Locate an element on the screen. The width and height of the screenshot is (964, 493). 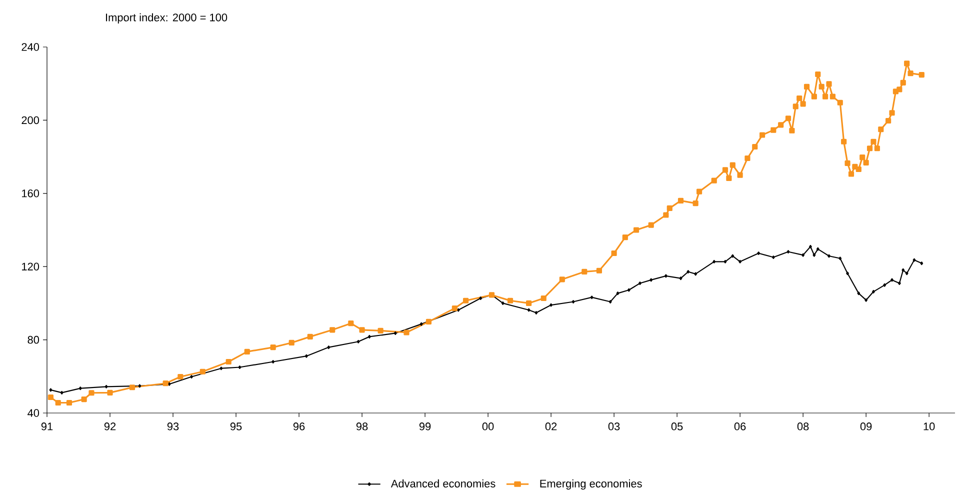
x-tick-label: 05 is located at coordinates (677, 426).